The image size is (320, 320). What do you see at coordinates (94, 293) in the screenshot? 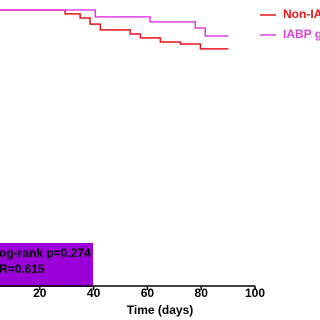
I see `x-tick-label: 40` at bounding box center [94, 293].